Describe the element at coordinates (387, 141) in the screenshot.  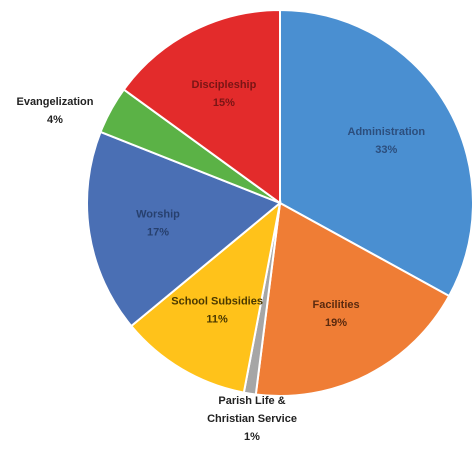
I see `label-administration: Administration 33%` at that location.